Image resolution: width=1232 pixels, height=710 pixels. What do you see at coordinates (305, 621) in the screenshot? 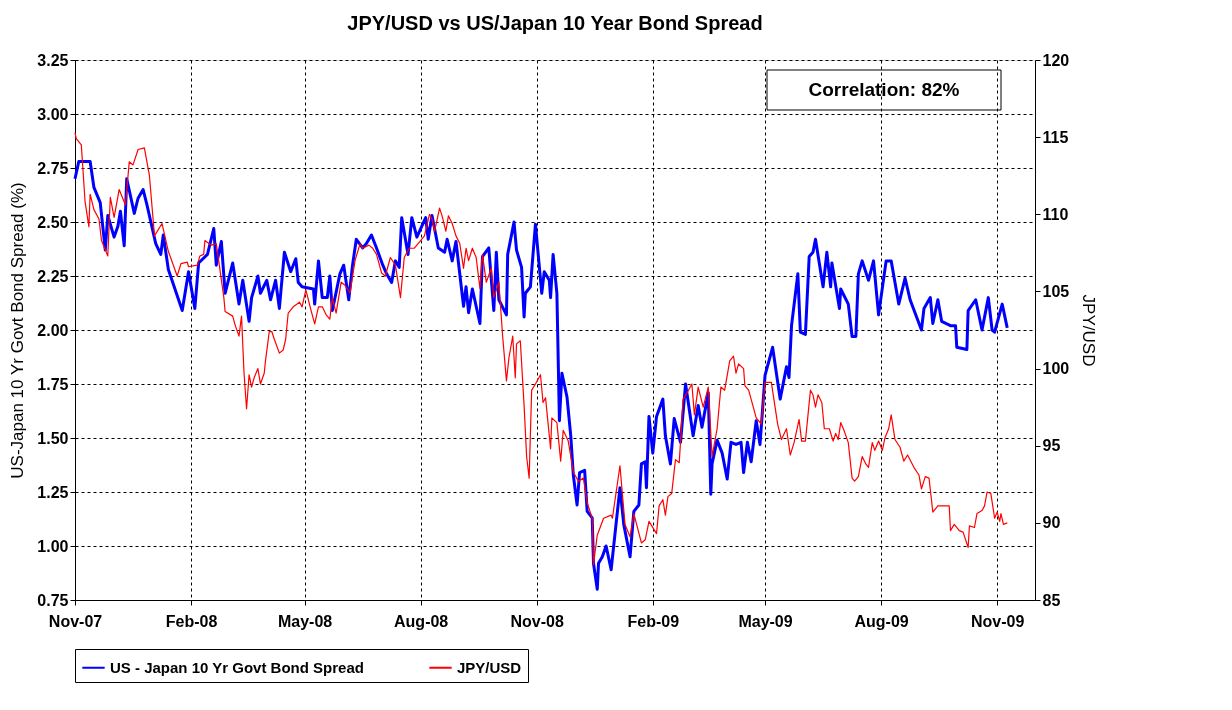
I see `x-tick-label: May-08` at bounding box center [305, 621].